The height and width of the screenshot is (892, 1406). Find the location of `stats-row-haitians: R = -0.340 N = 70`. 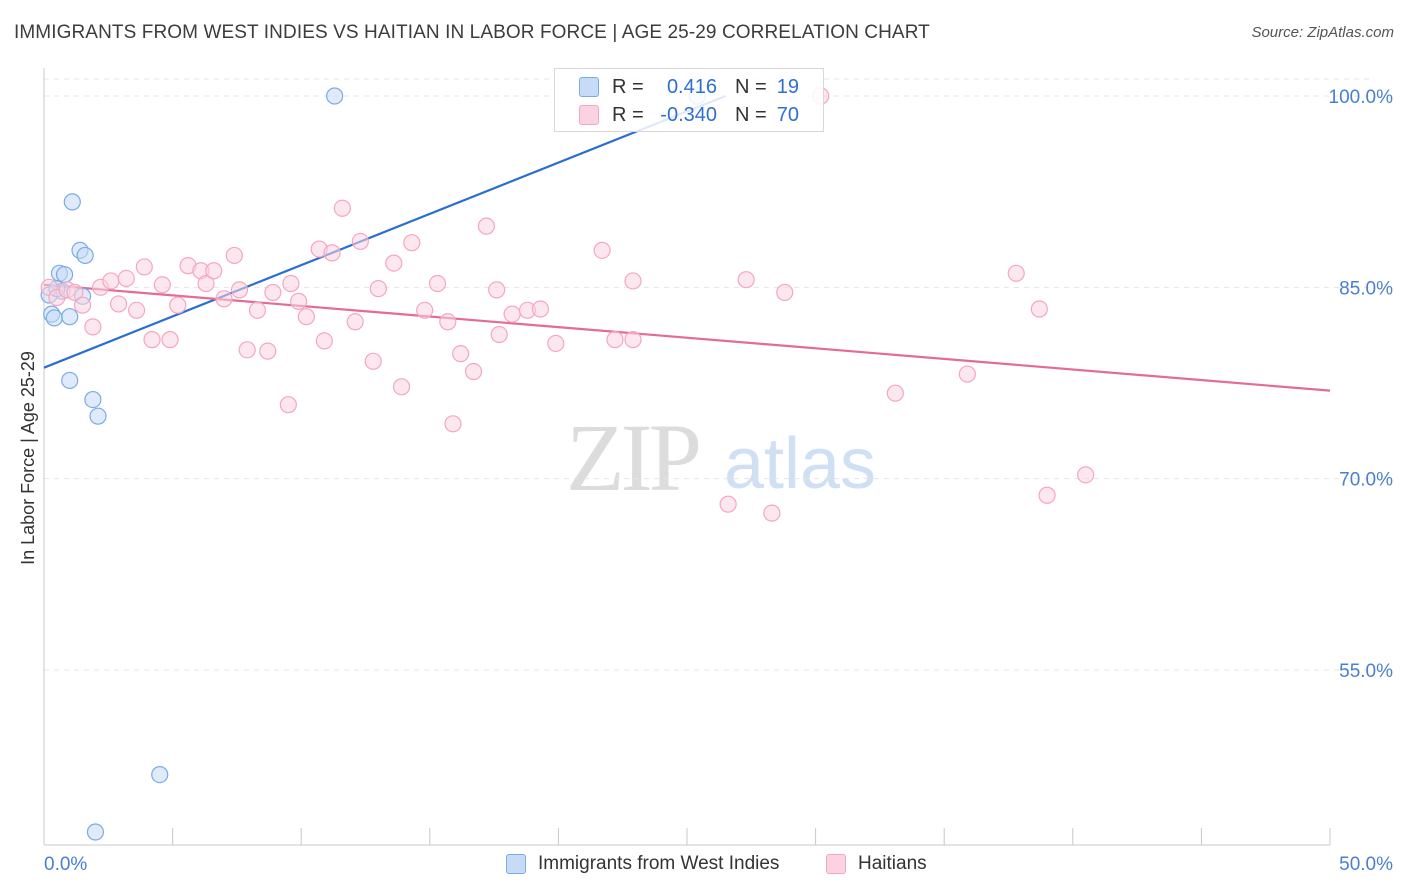

stats-row-haitians: R = -0.340 N = 70 is located at coordinates (689, 115).